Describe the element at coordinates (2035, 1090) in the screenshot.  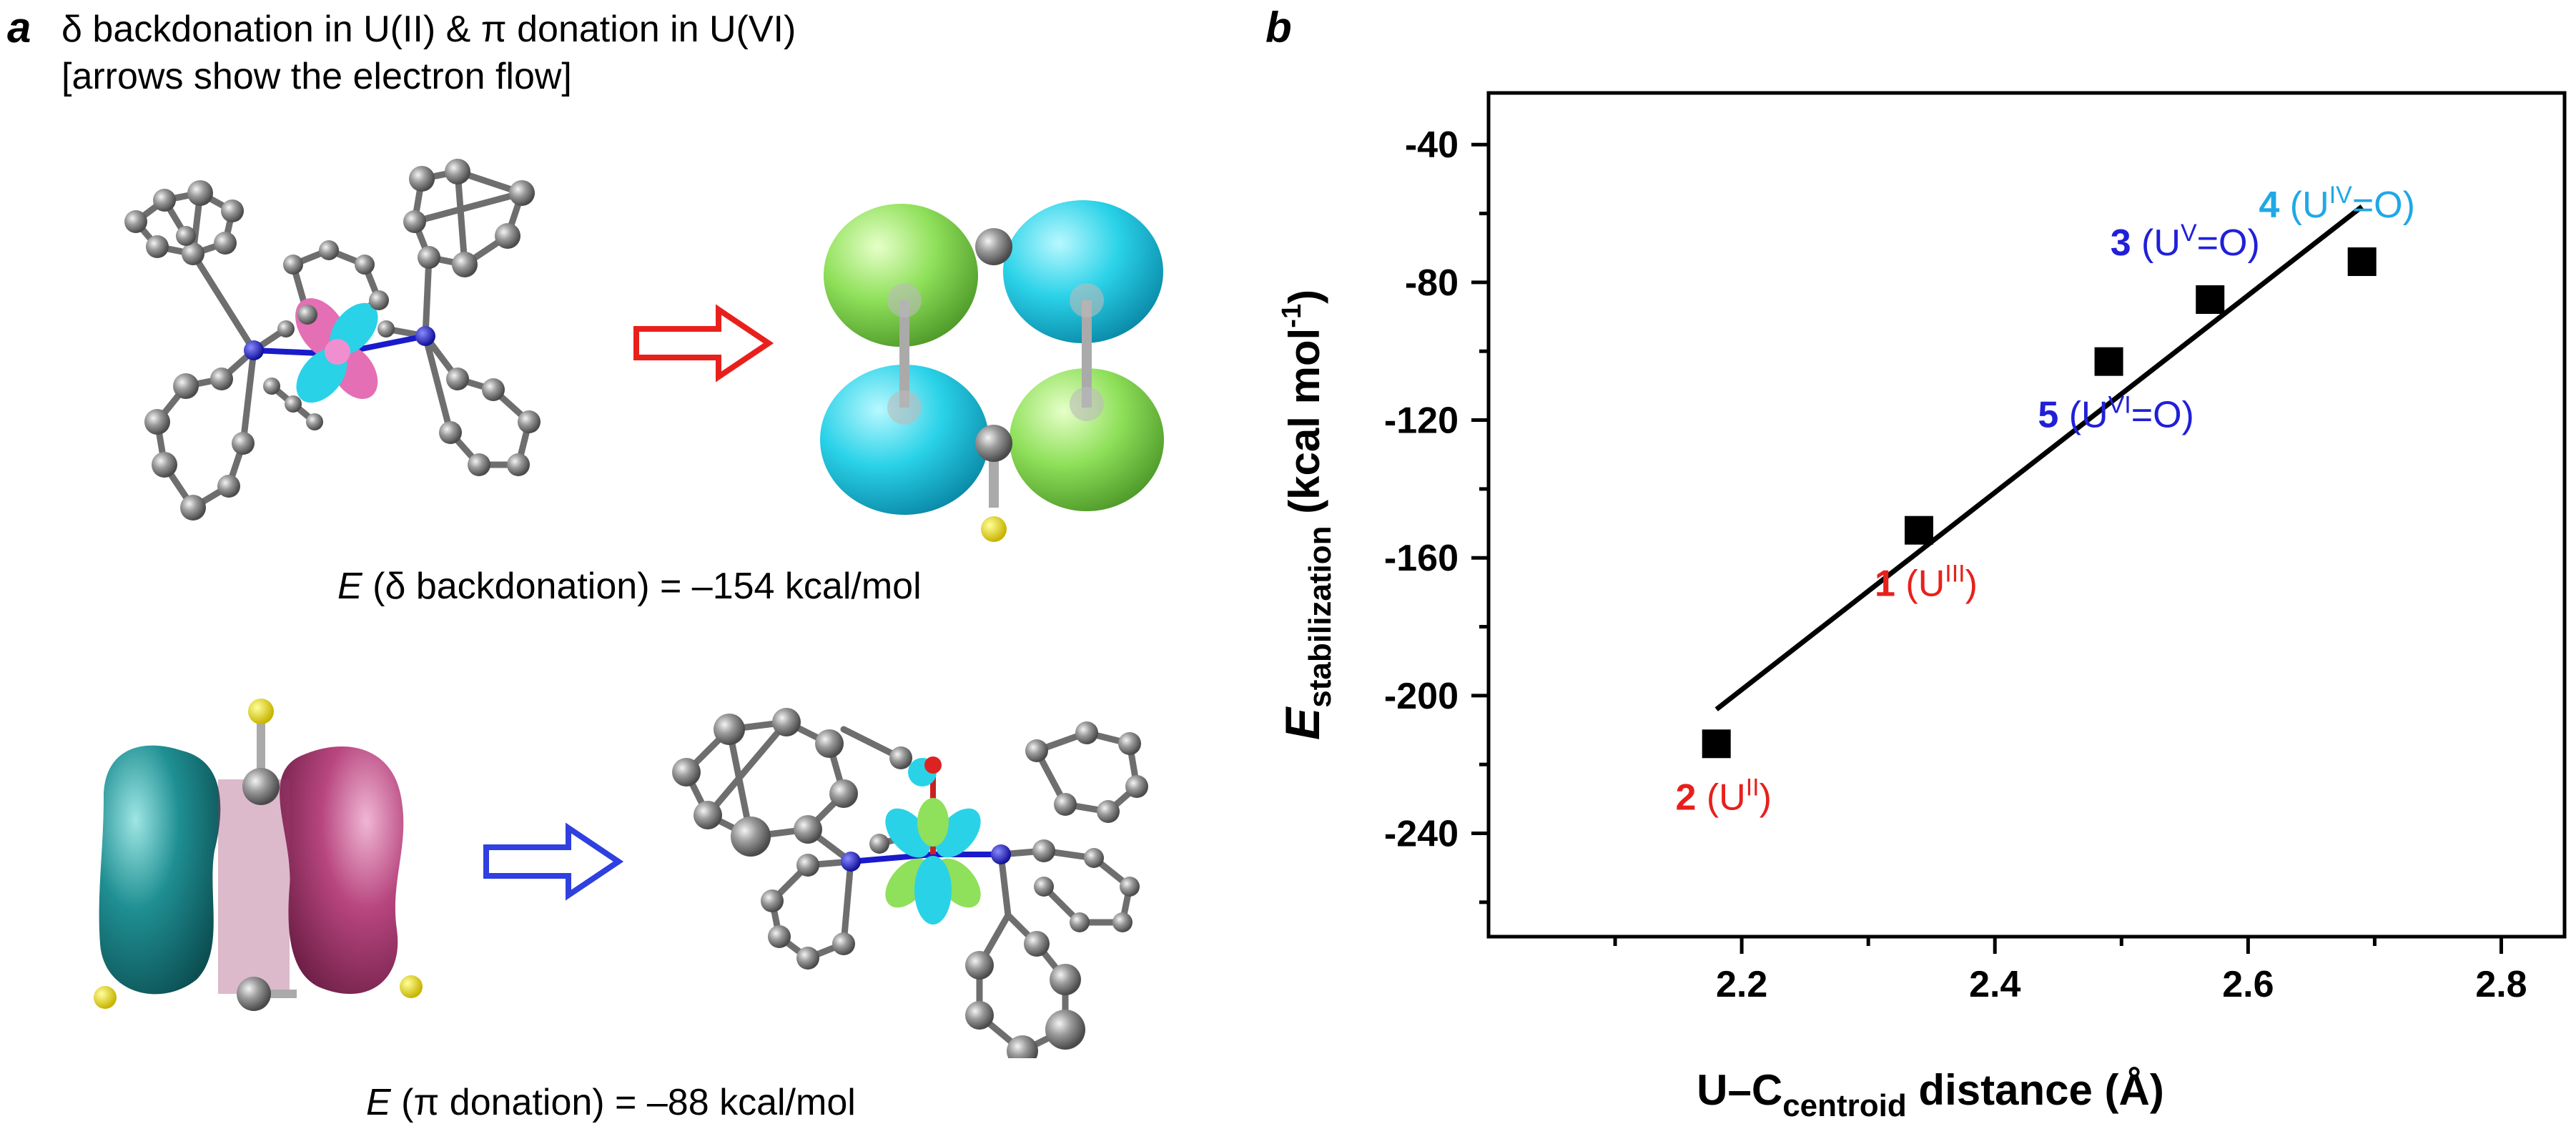
I see `x-axis-title-tail: distance (Å)` at that location.